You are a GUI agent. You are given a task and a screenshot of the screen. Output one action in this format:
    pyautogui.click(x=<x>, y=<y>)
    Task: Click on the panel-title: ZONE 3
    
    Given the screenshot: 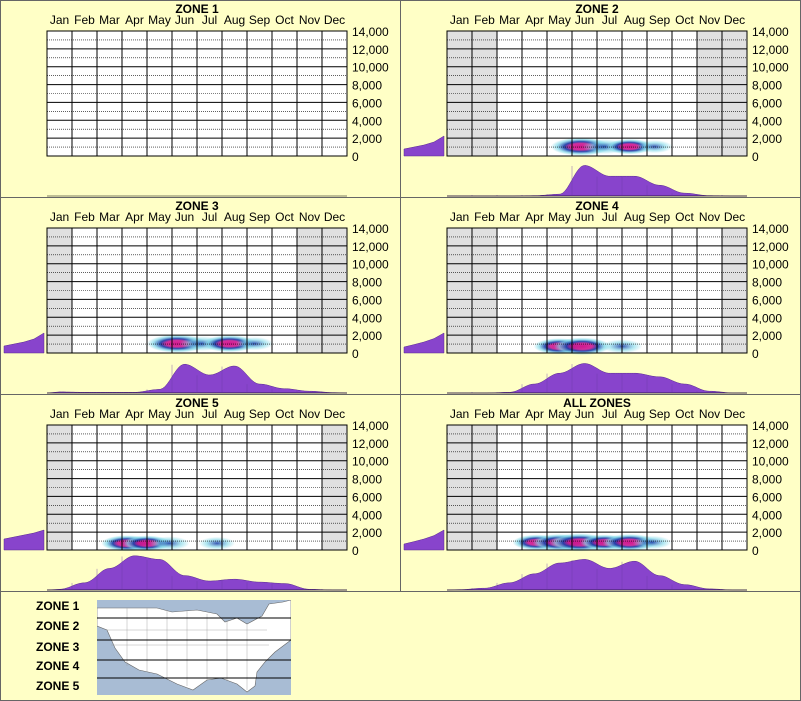 What is the action you would take?
    pyautogui.click(x=197, y=206)
    